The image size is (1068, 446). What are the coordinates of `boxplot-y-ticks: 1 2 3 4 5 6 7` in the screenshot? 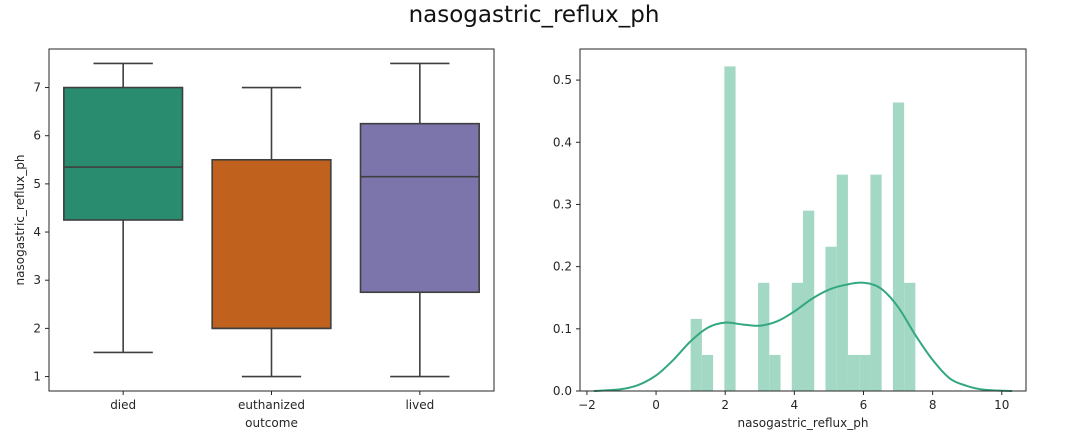 It's located at (41, 232).